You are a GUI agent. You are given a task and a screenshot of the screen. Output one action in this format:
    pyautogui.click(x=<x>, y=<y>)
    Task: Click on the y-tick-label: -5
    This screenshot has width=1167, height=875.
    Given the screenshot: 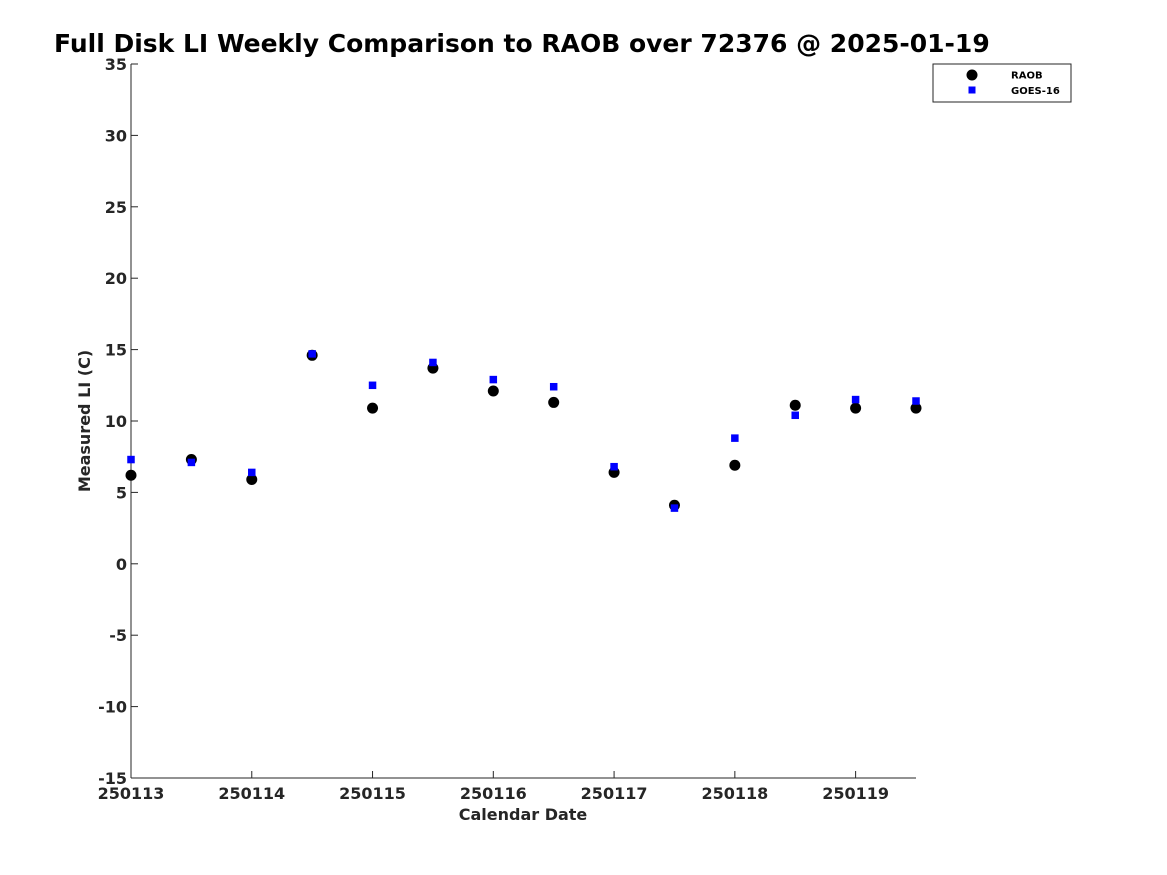 What is the action you would take?
    pyautogui.click(x=118, y=635)
    